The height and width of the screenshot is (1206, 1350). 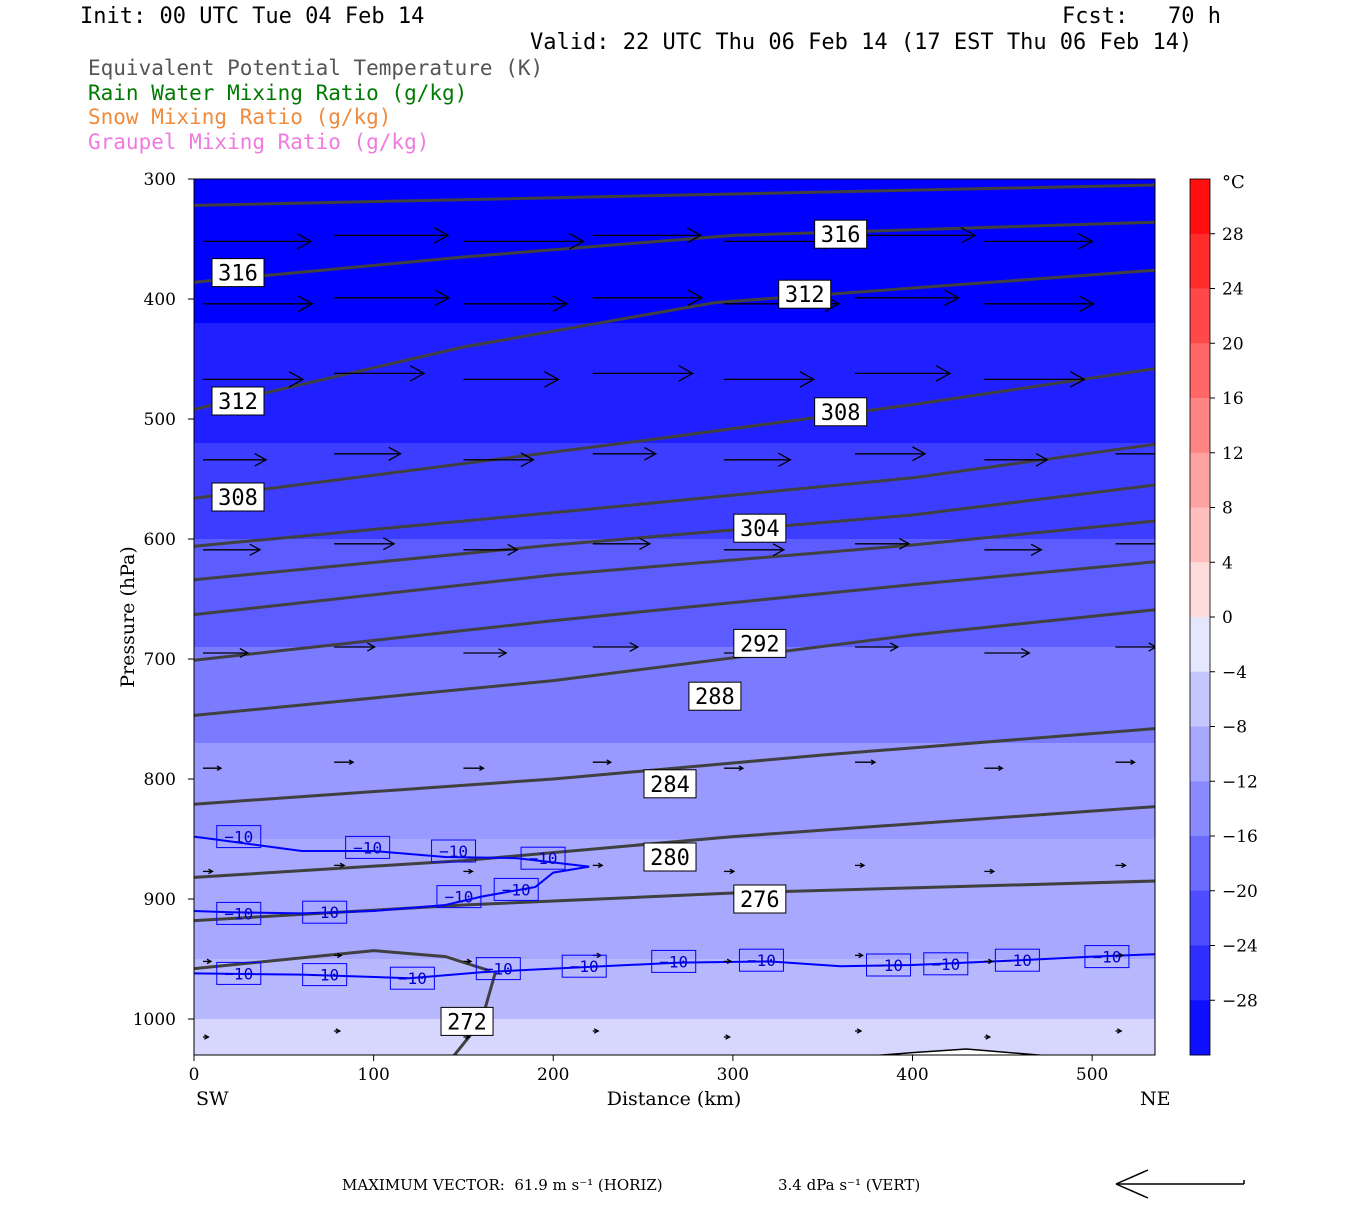 What do you see at coordinates (1227, 618) in the screenshot?
I see `colorbar-tick-label: 0` at bounding box center [1227, 618].